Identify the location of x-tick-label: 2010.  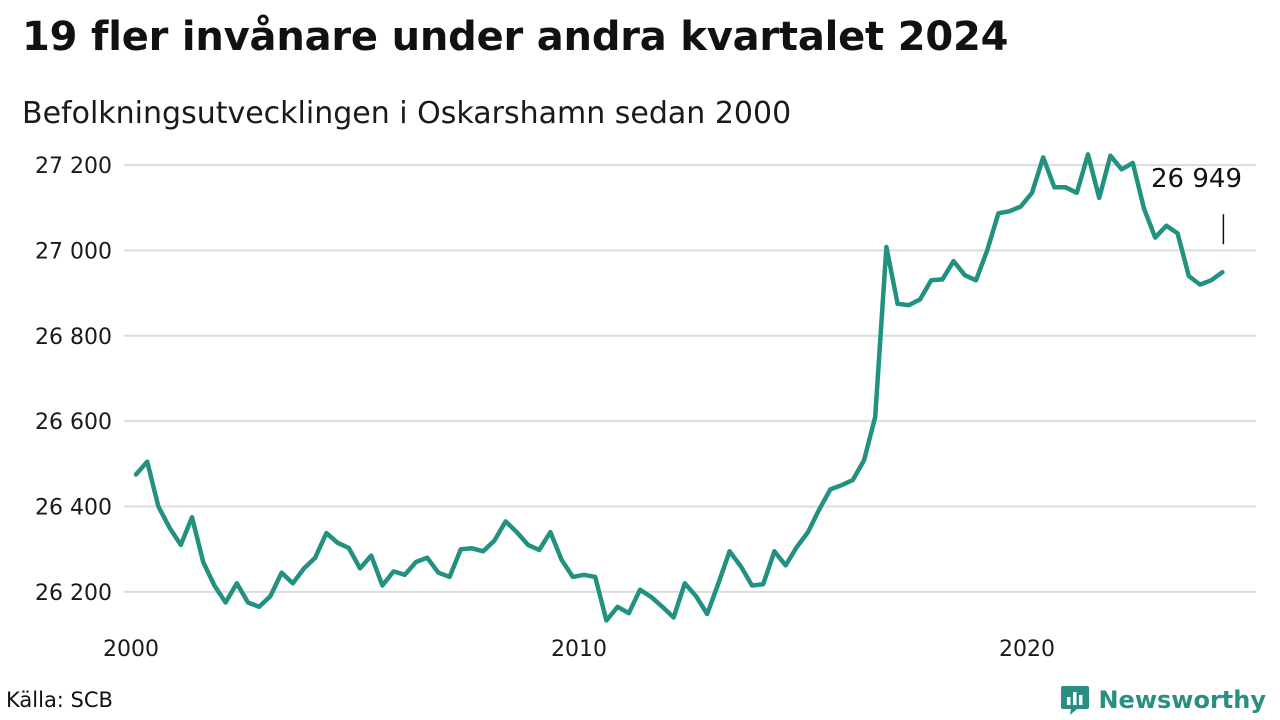
(579, 649).